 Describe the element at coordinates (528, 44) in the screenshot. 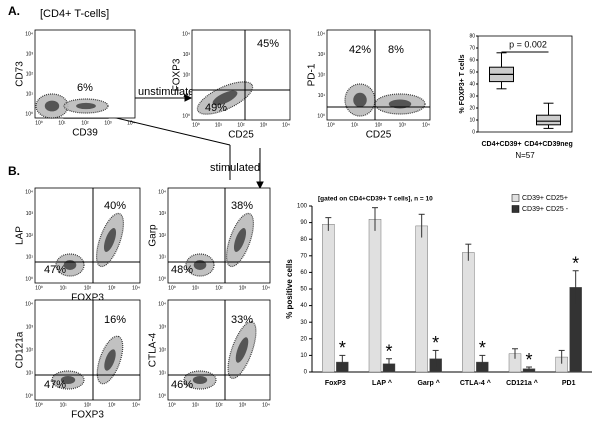

I see `annotation: p = 0.002` at that location.